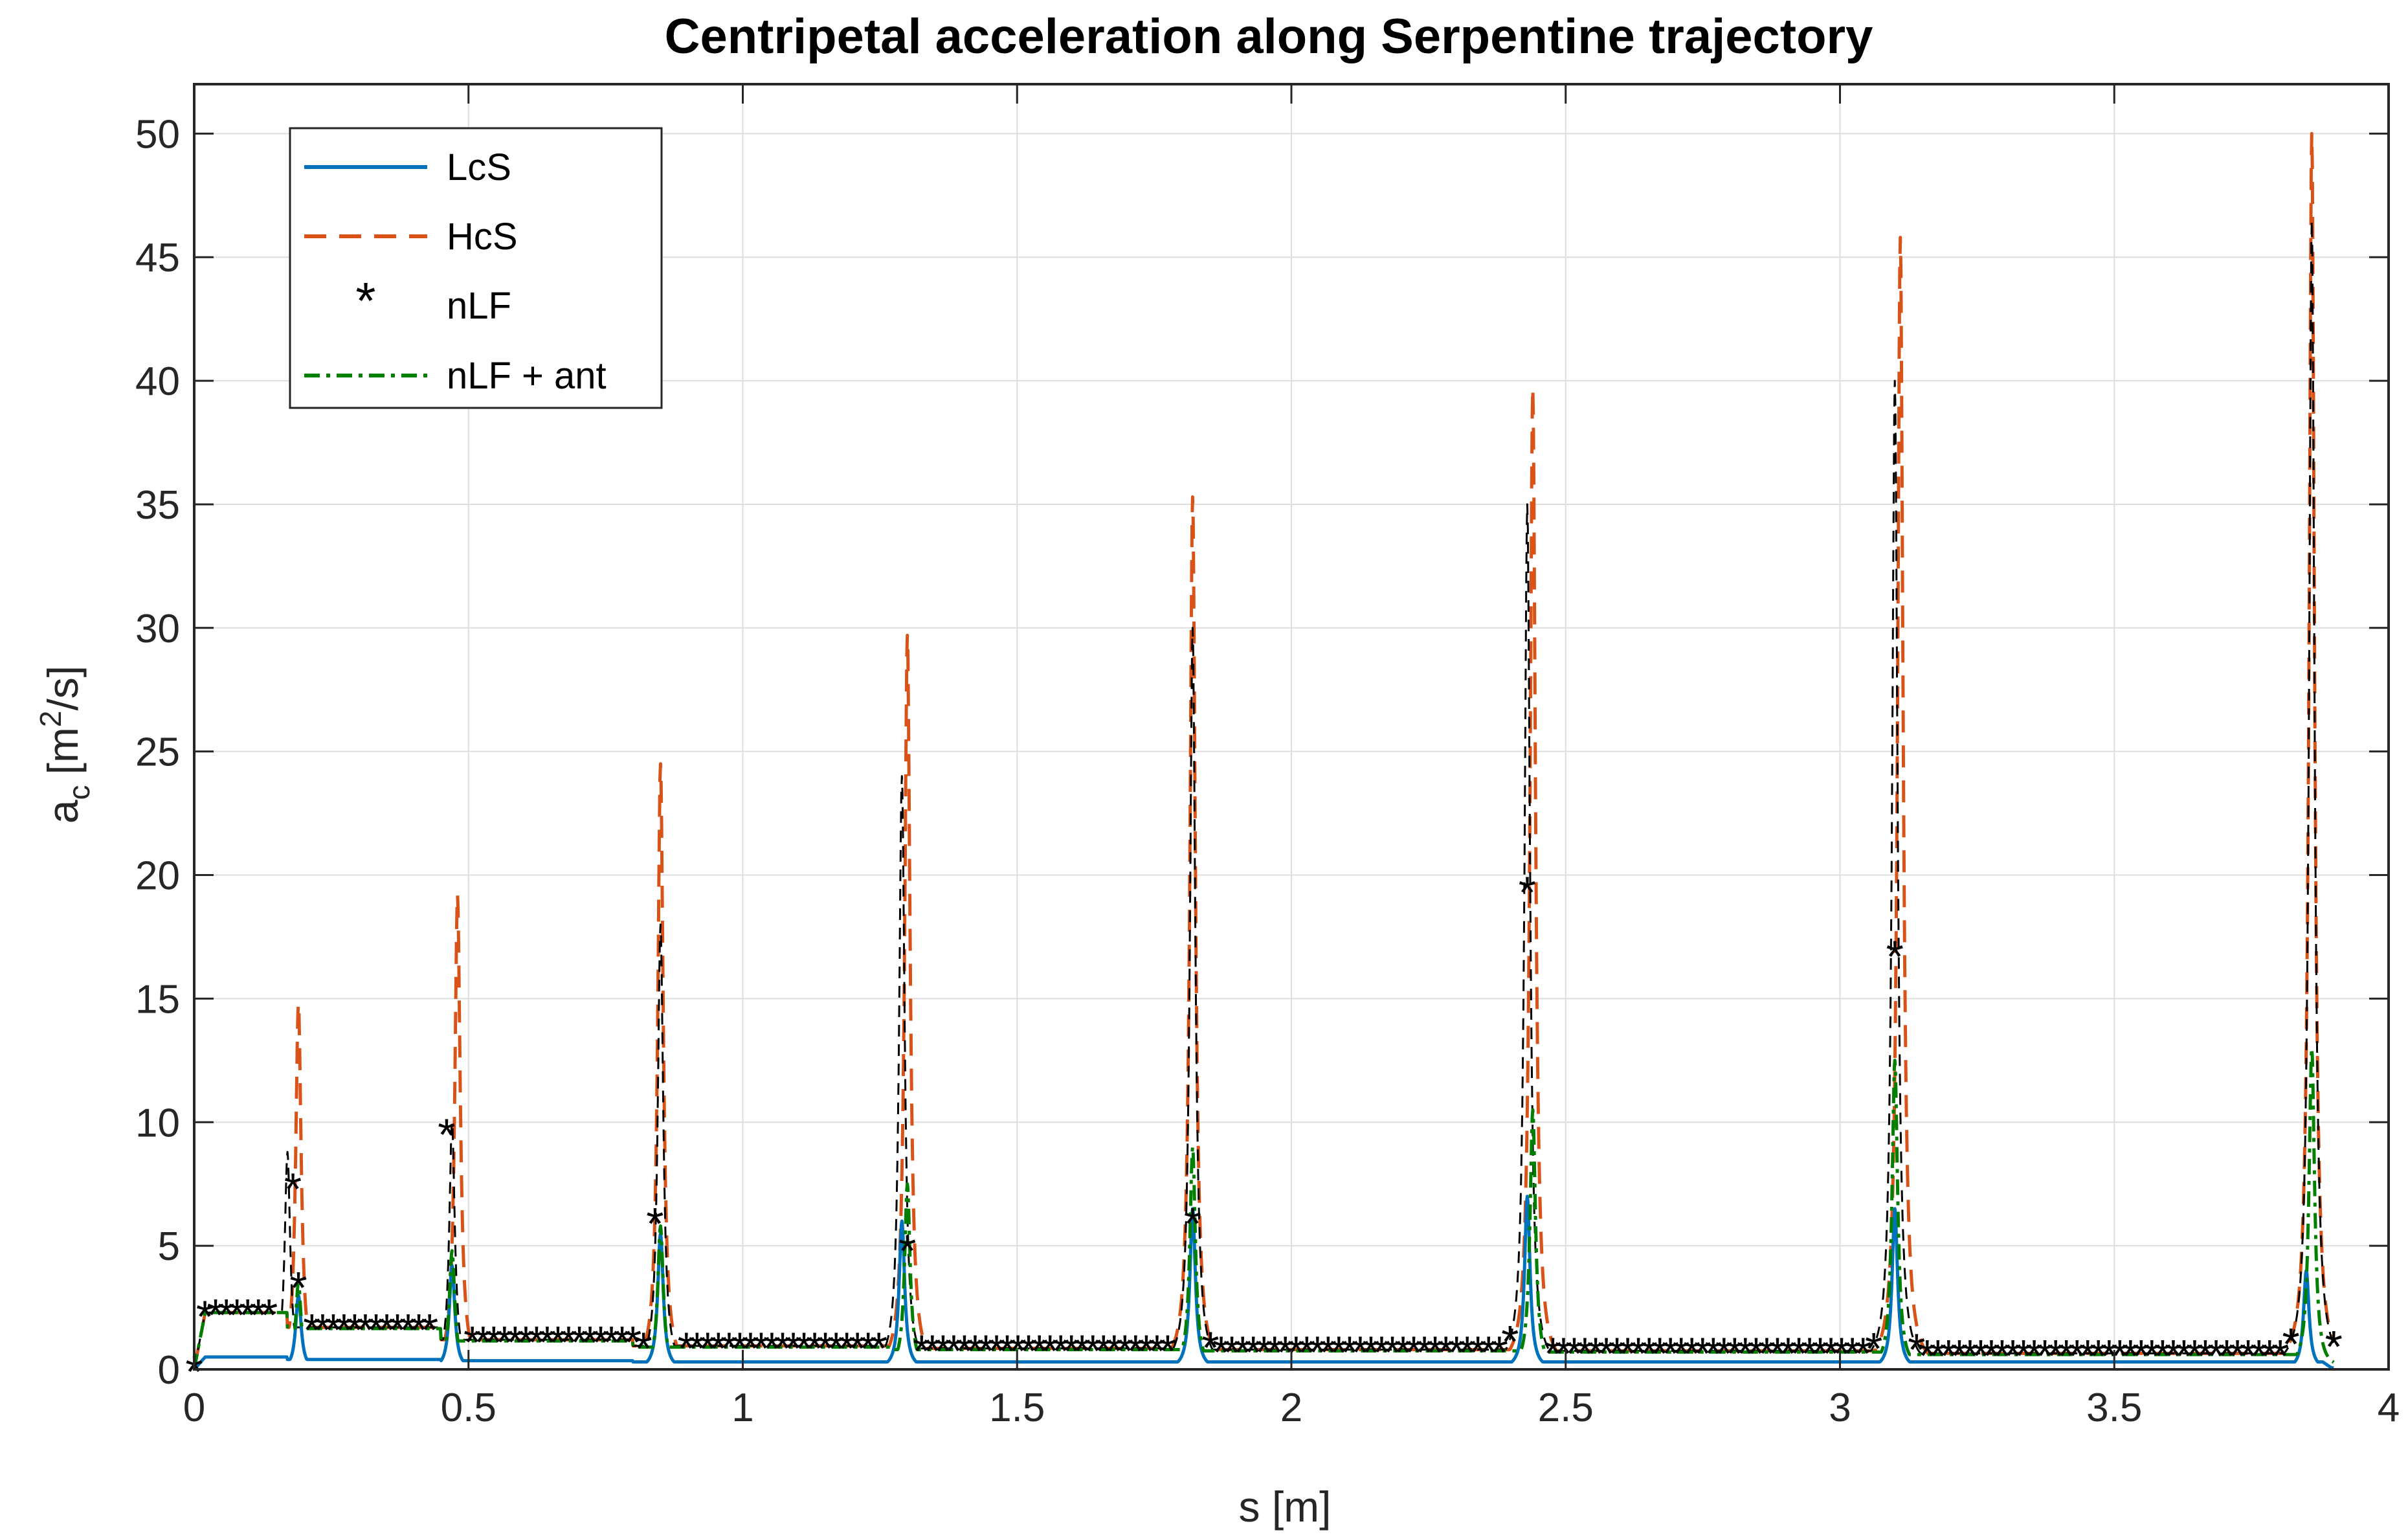 The width and height of the screenshot is (2408, 1539). Describe the element at coordinates (483, 237) in the screenshot. I see `legend-label-hcs: HcS` at that location.